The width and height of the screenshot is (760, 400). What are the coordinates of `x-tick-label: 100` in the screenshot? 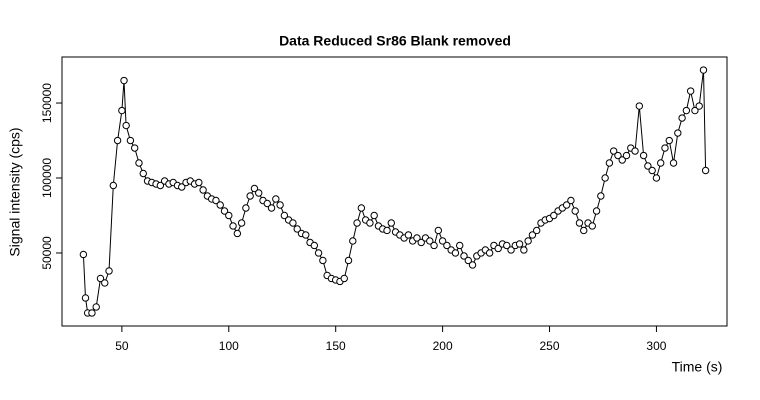 It's located at (229, 346).